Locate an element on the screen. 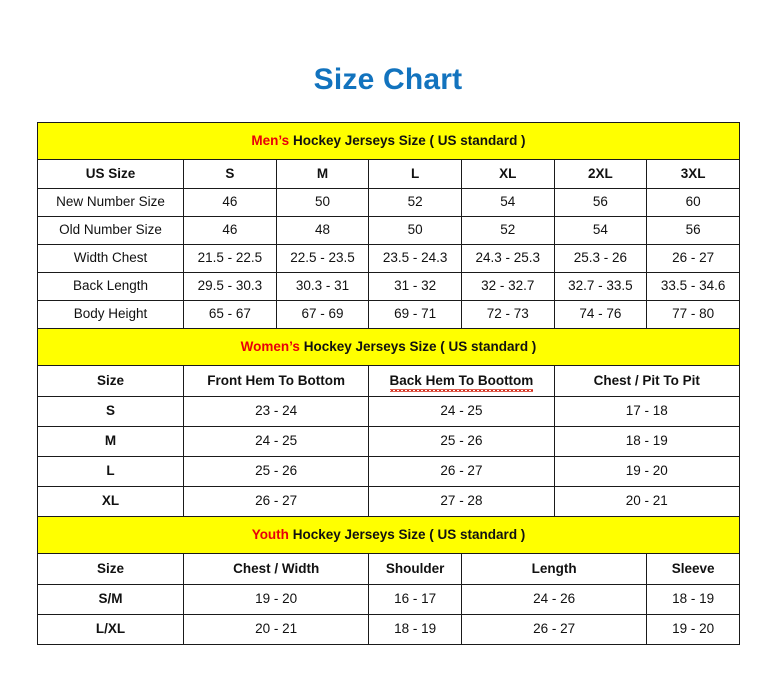  youth-banner-rest: Hockey Jerseys Size ( US standard ) is located at coordinates (409, 534).